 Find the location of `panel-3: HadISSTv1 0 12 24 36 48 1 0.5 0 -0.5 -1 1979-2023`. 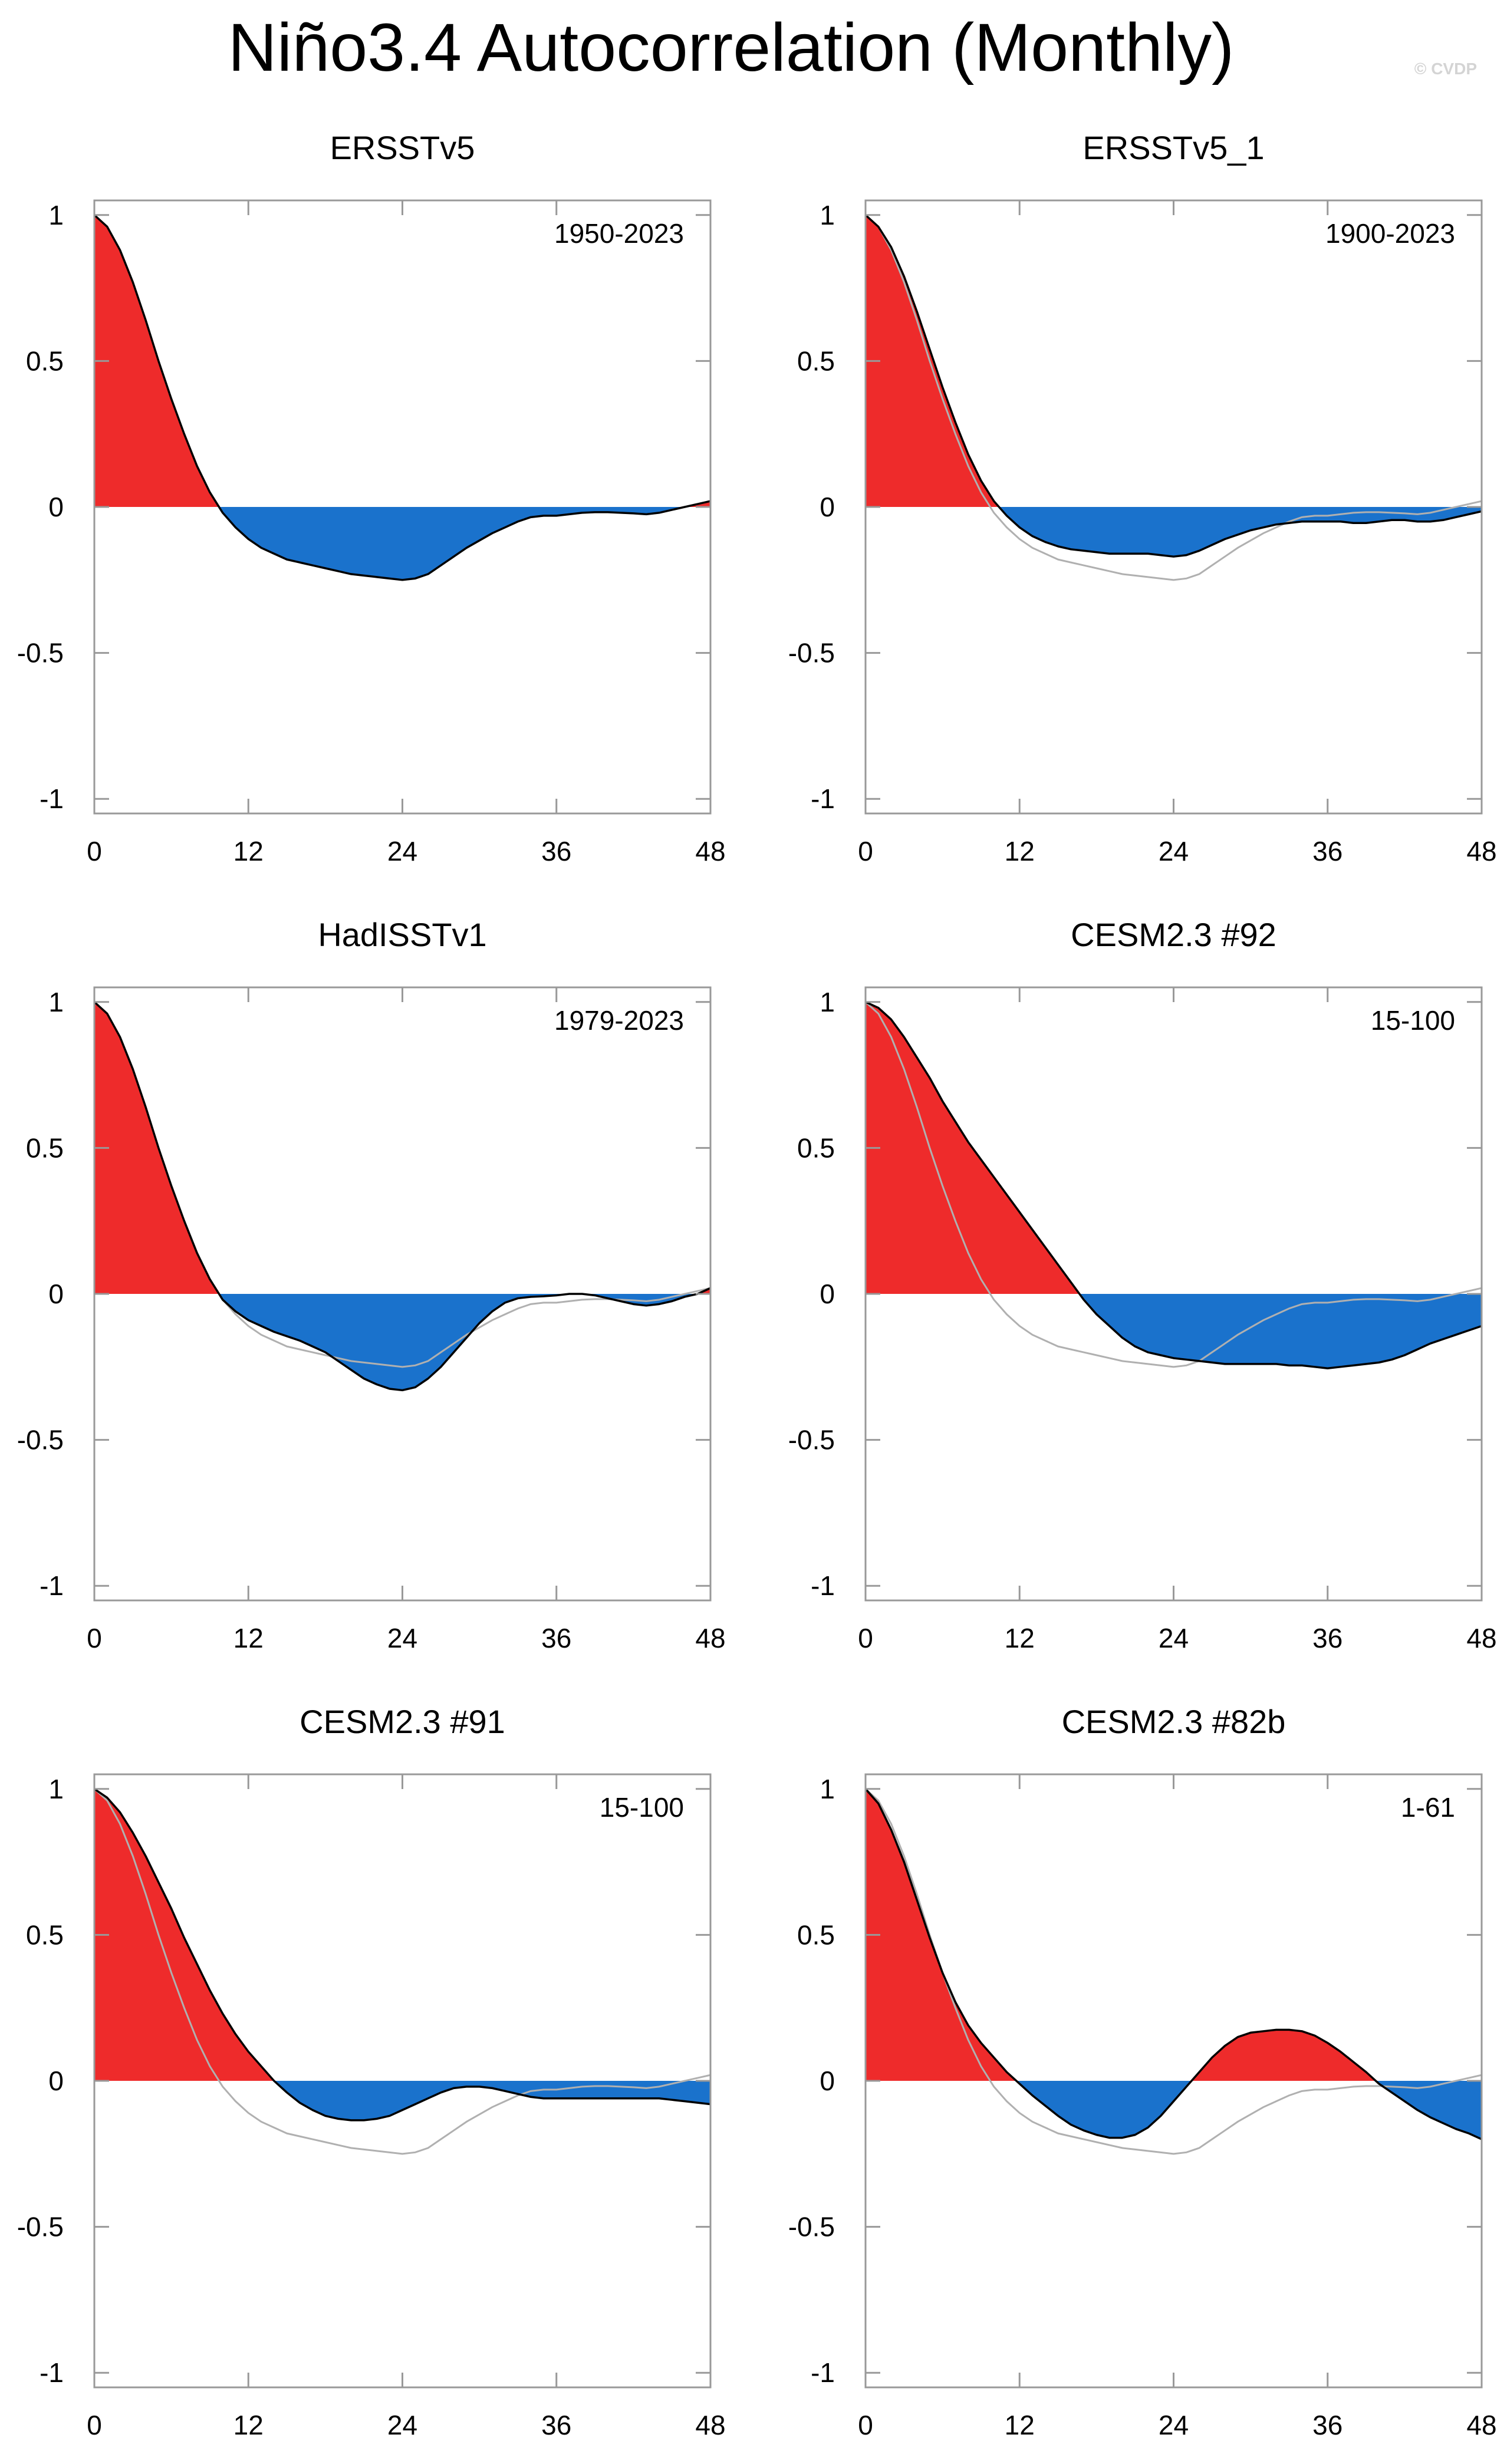

panel-3: HadISSTv1 0 12 24 36 48 1 0.5 0 -0.5 -1 1979-2023 is located at coordinates (371, 1284).